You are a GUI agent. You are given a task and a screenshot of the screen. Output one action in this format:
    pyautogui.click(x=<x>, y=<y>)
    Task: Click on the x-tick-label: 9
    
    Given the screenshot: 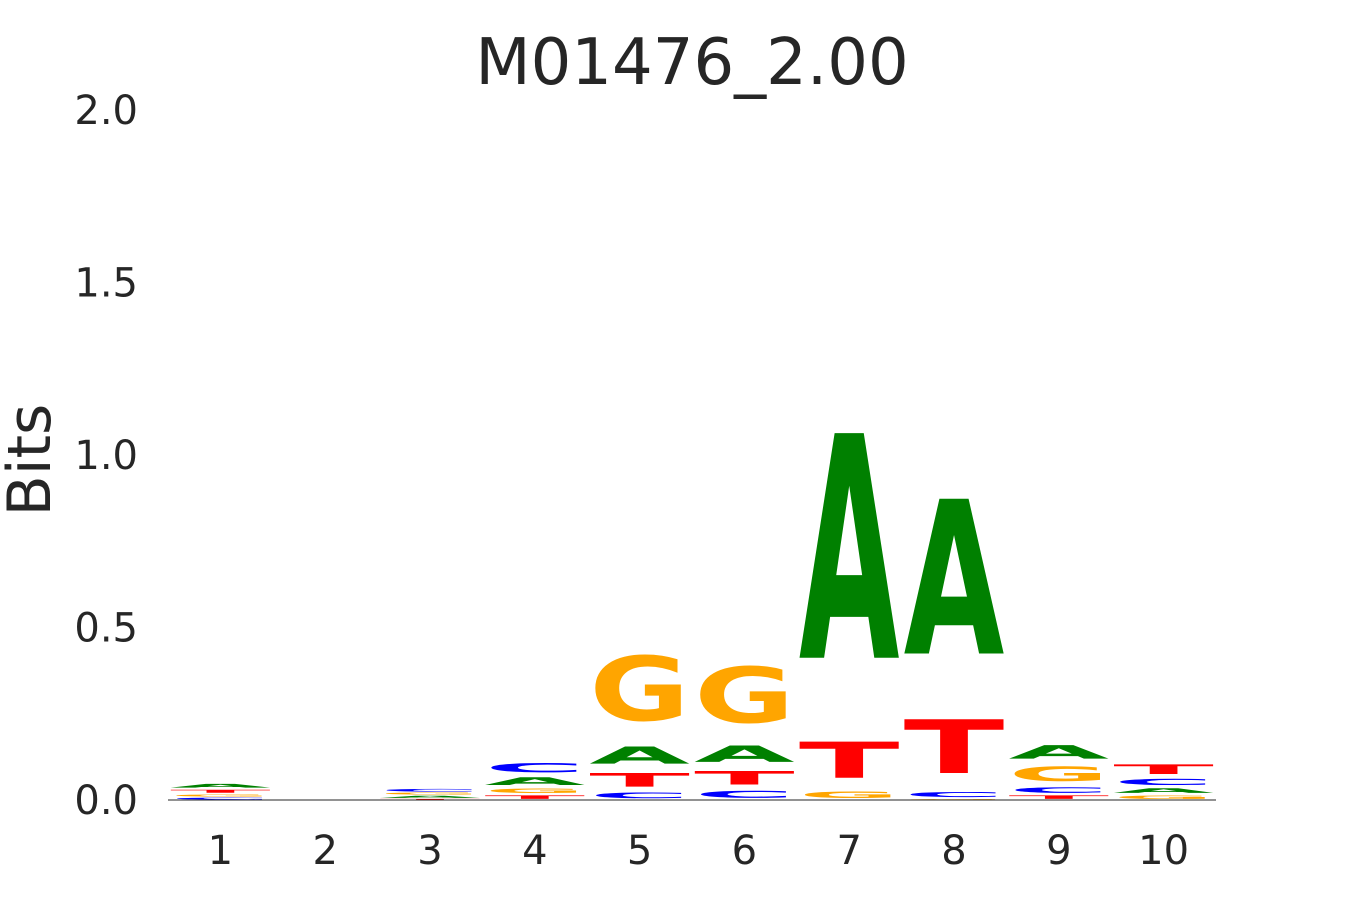 What is the action you would take?
    pyautogui.click(x=1058, y=851)
    